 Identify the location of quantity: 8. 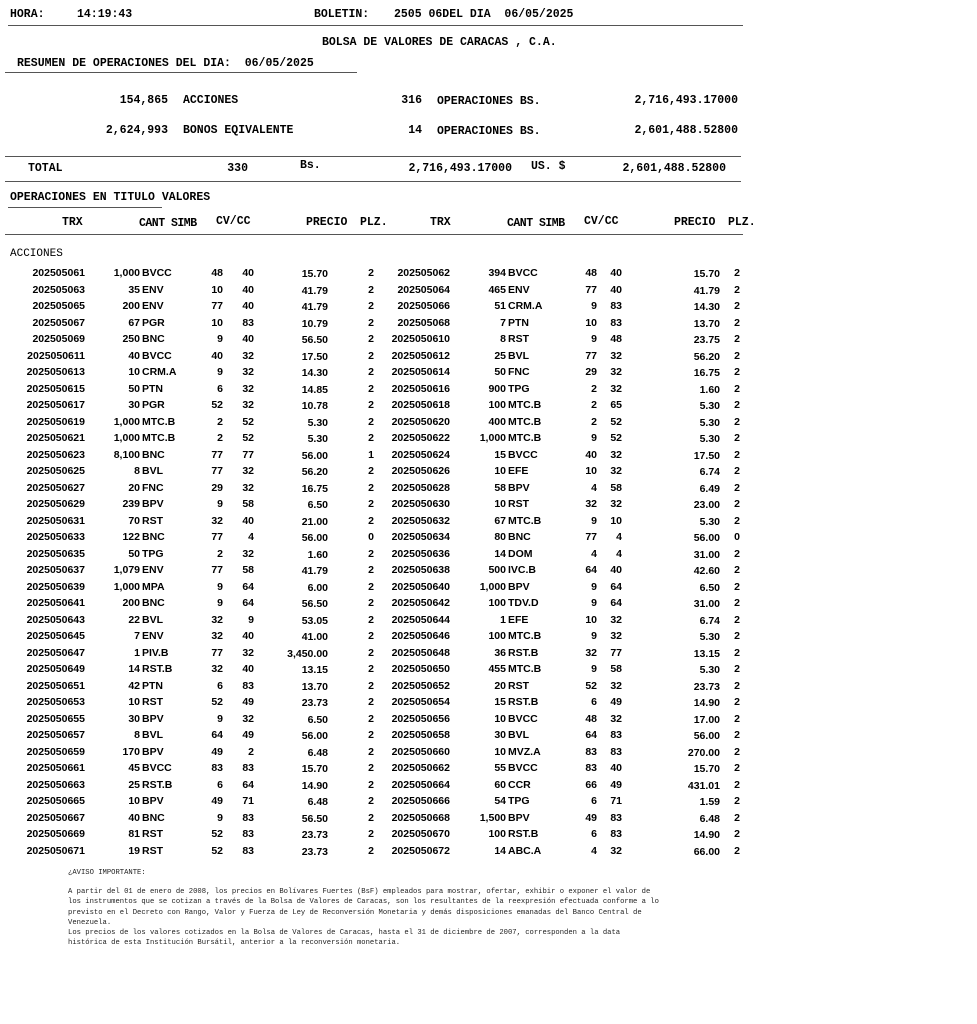
(137, 471).